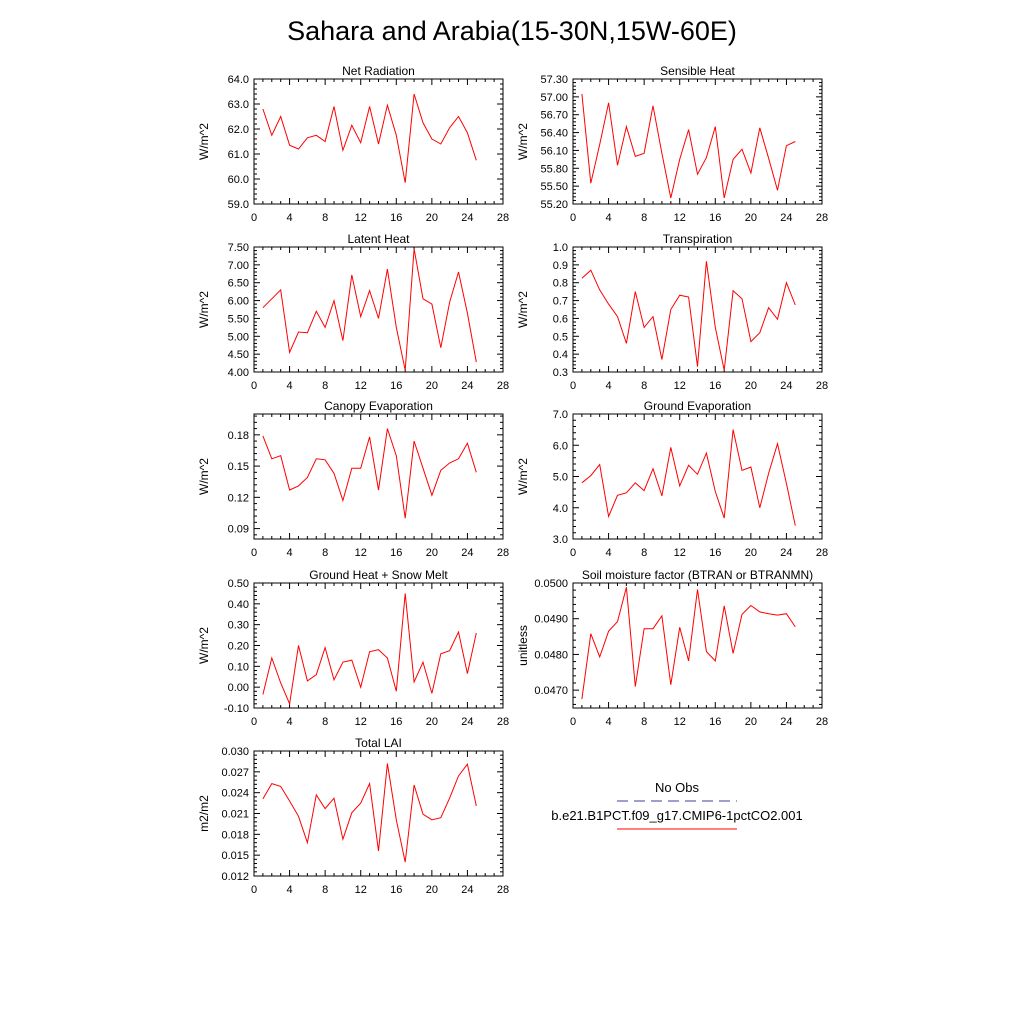 Image resolution: width=1024 pixels, height=1029 pixels. Describe the element at coordinates (378, 575) in the screenshot. I see `panel-title: Ground Heat + Snow Melt` at that location.